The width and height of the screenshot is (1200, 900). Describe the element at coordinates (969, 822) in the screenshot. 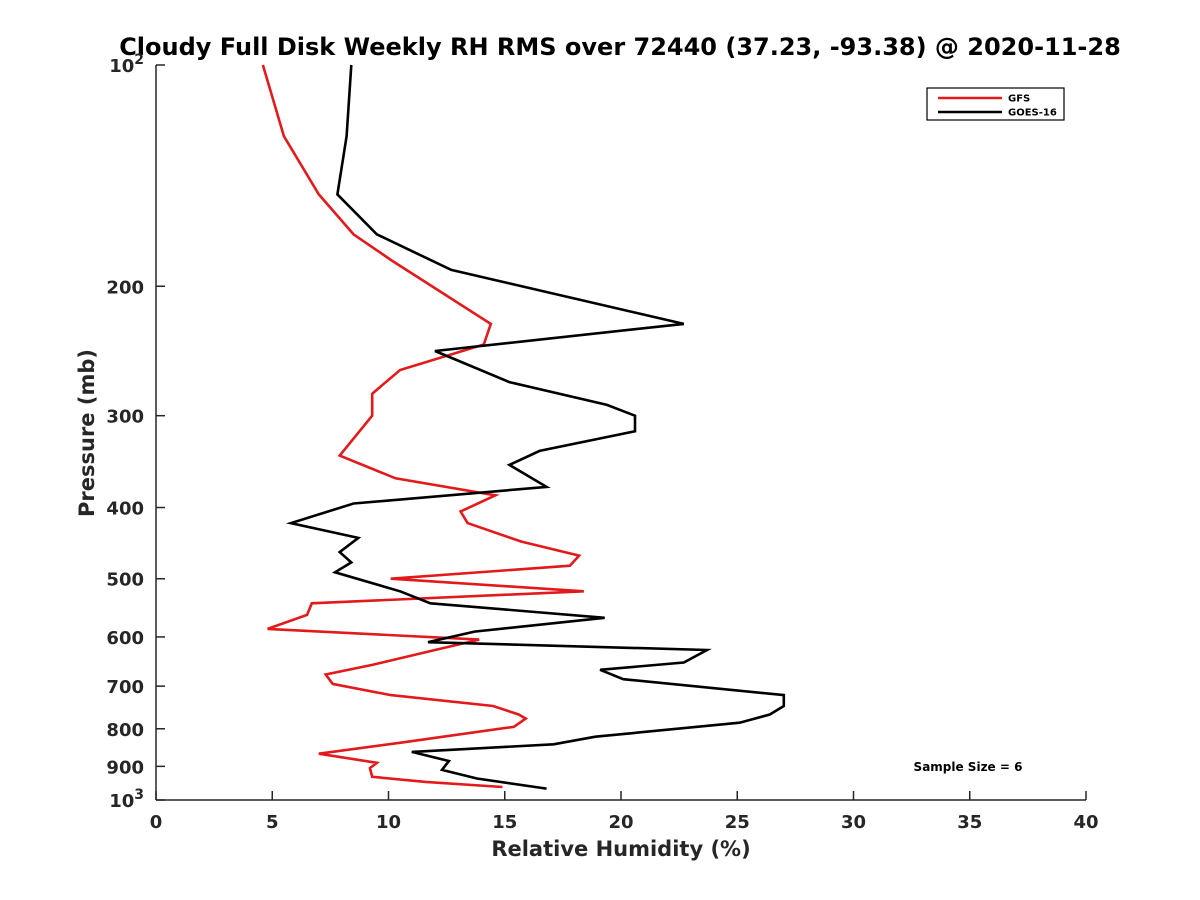

I see `x-tick-label: 35` at that location.